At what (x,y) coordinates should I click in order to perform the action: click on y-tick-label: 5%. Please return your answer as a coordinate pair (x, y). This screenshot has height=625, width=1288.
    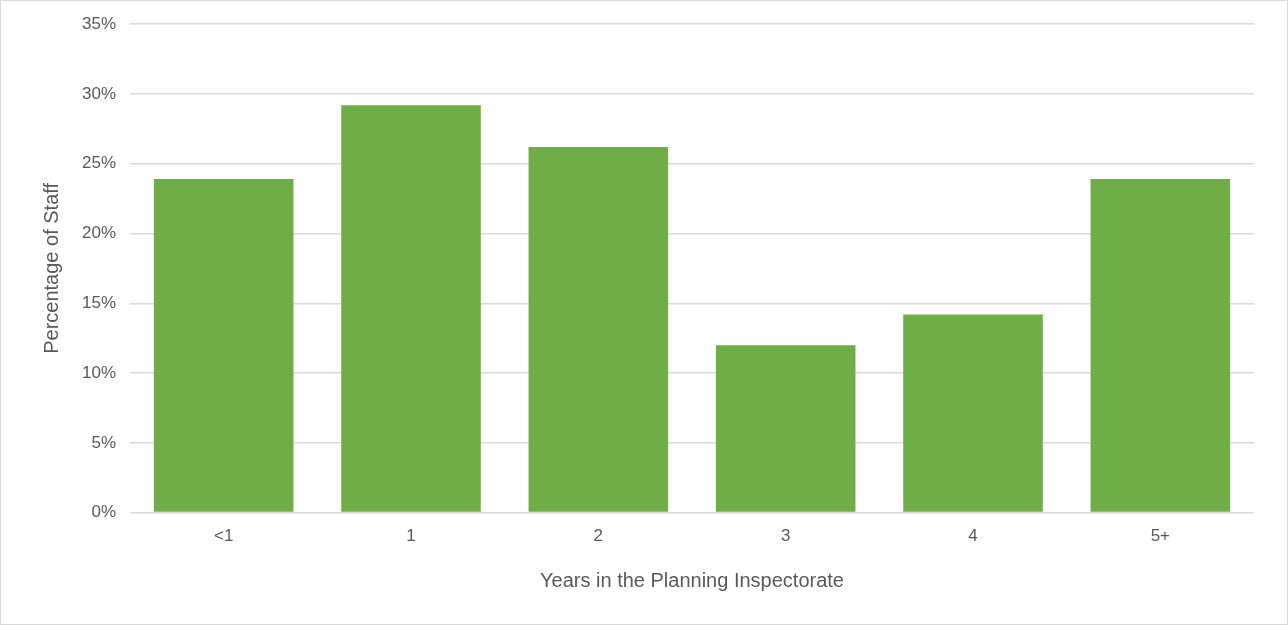
    Looking at the image, I should click on (104, 442).